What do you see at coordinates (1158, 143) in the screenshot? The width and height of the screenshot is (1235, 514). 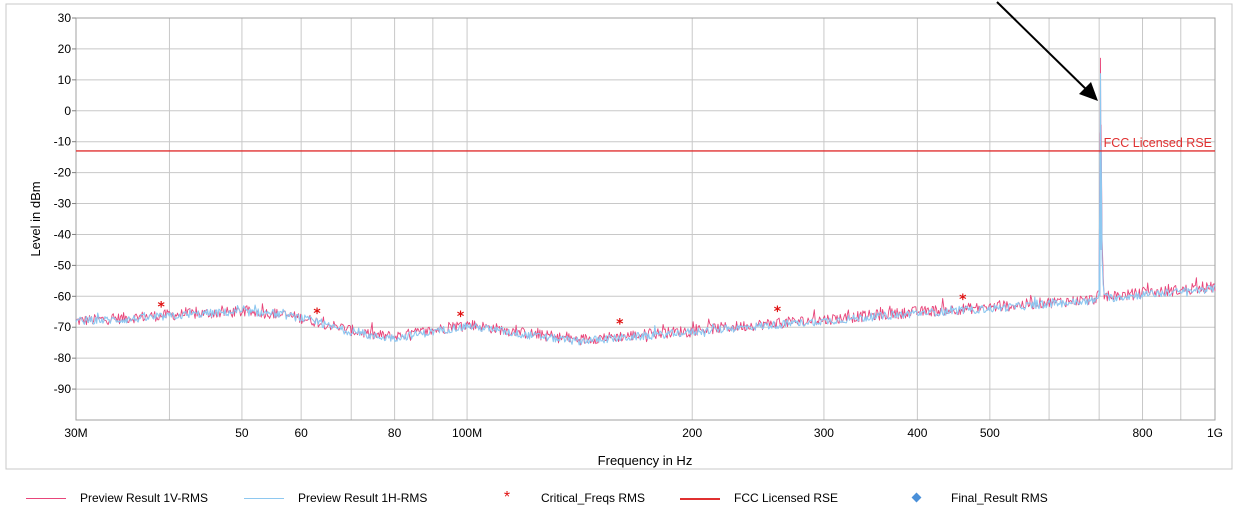 I see `limit-line-label: FCC Licensed RSE` at bounding box center [1158, 143].